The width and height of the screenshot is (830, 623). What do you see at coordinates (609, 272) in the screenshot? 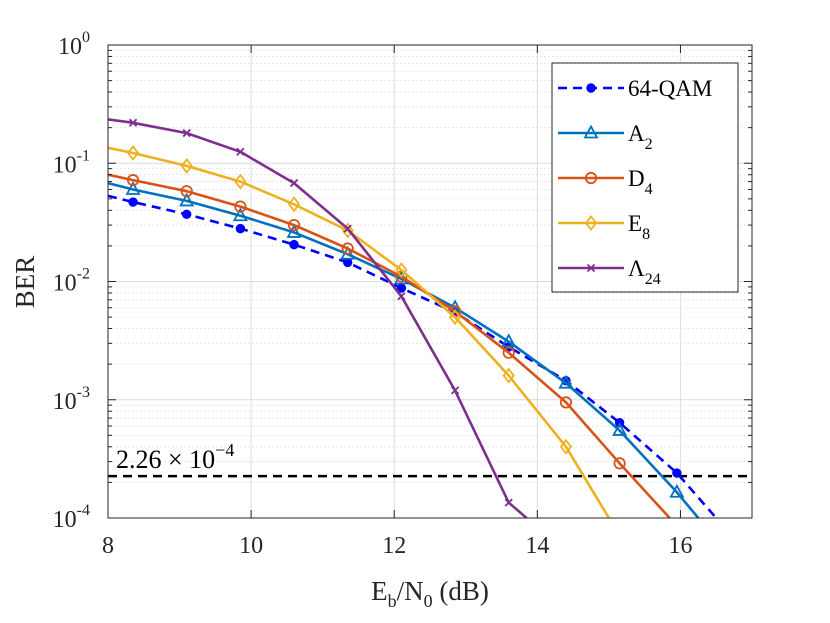
I see `legend-item: Λ24` at bounding box center [609, 272].